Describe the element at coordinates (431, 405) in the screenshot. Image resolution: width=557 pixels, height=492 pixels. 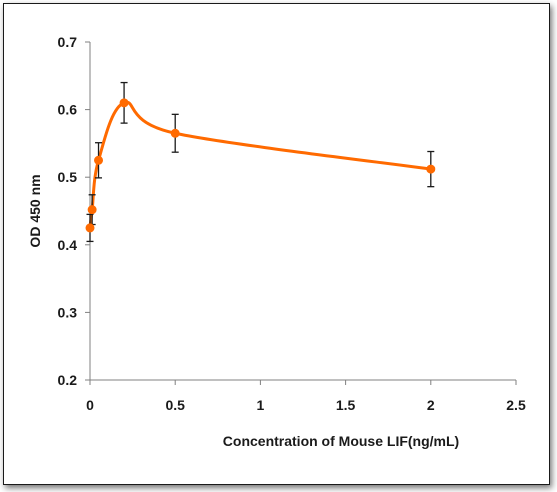
I see `x-tick-label: 2` at that location.